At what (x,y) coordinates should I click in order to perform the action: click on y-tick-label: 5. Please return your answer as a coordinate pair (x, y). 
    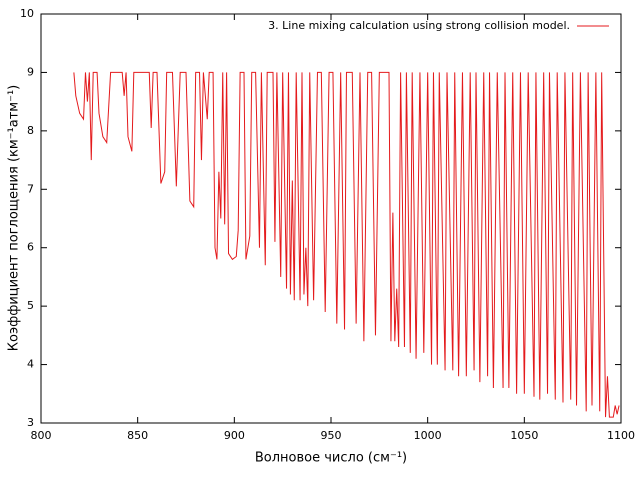
    Looking at the image, I should click on (30, 305).